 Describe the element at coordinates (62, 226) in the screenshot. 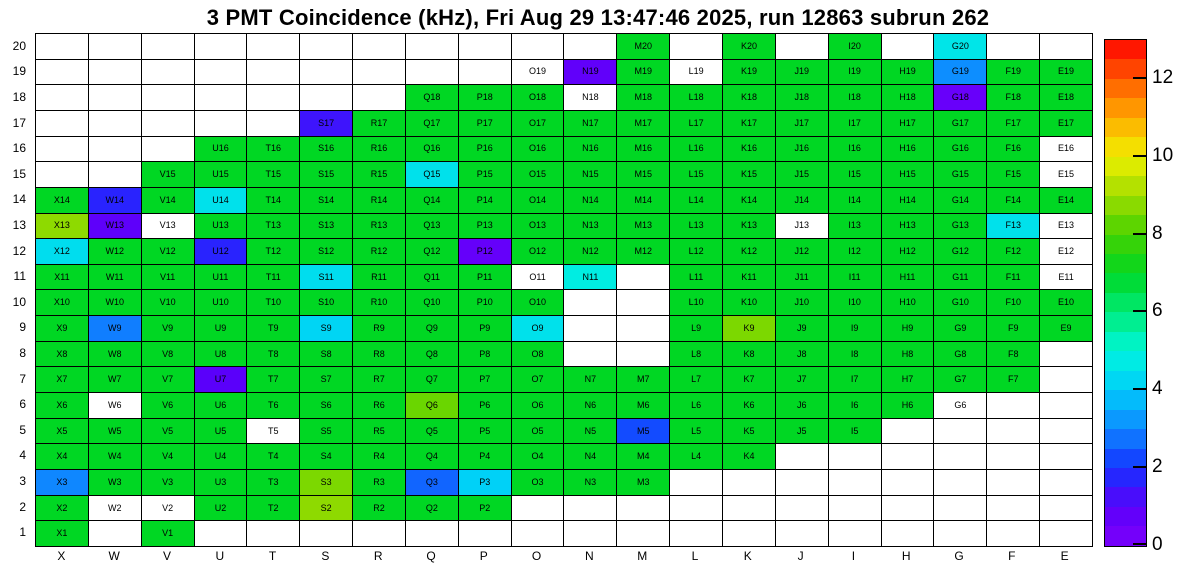

I see `heatmap-cell: X13` at that location.